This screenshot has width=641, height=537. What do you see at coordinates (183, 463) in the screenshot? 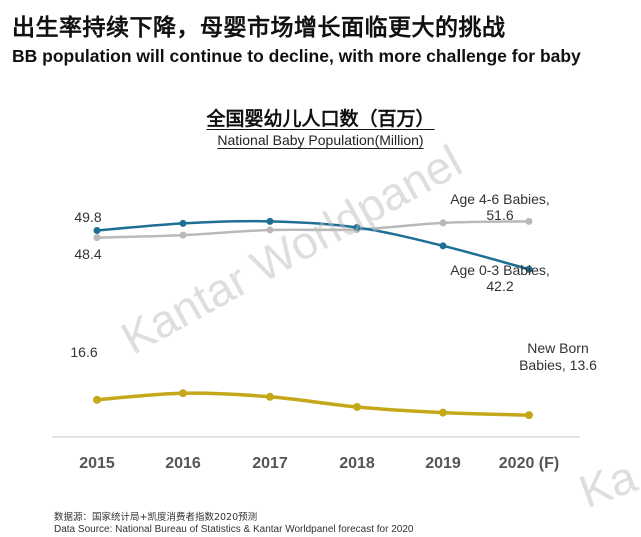
I see `x-tick-label: 2016` at bounding box center [183, 463].